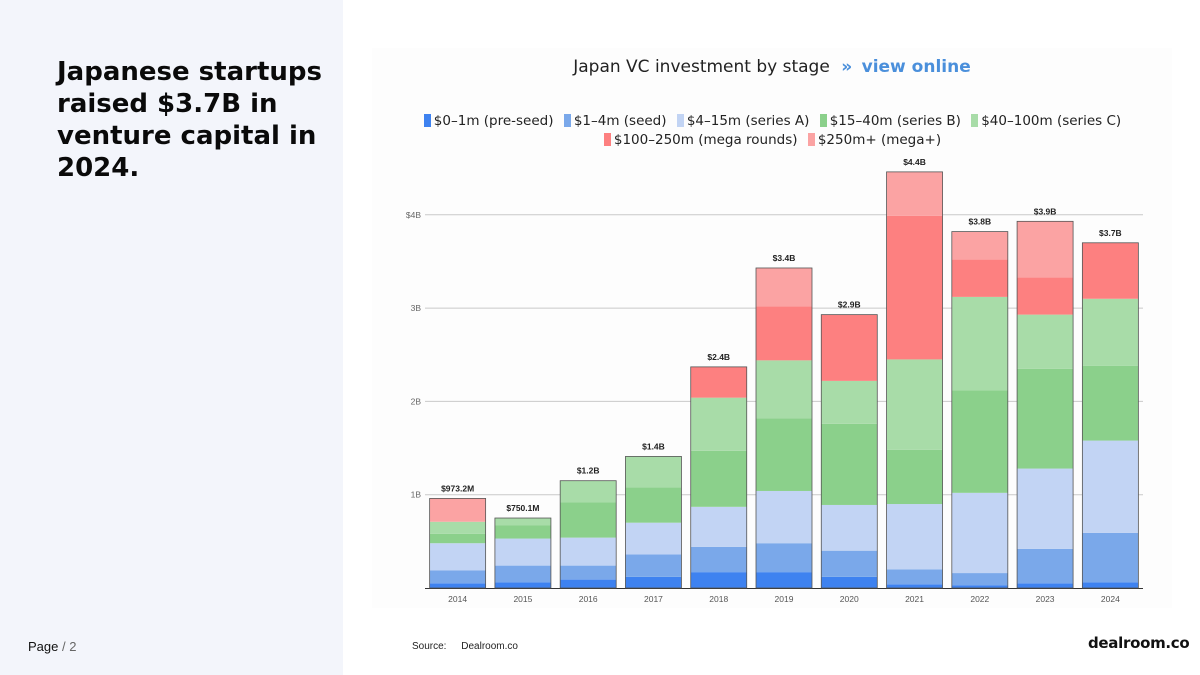 The height and width of the screenshot is (675, 1200). Describe the element at coordinates (429, 646) in the screenshot. I see `source-label: Source:` at that location.